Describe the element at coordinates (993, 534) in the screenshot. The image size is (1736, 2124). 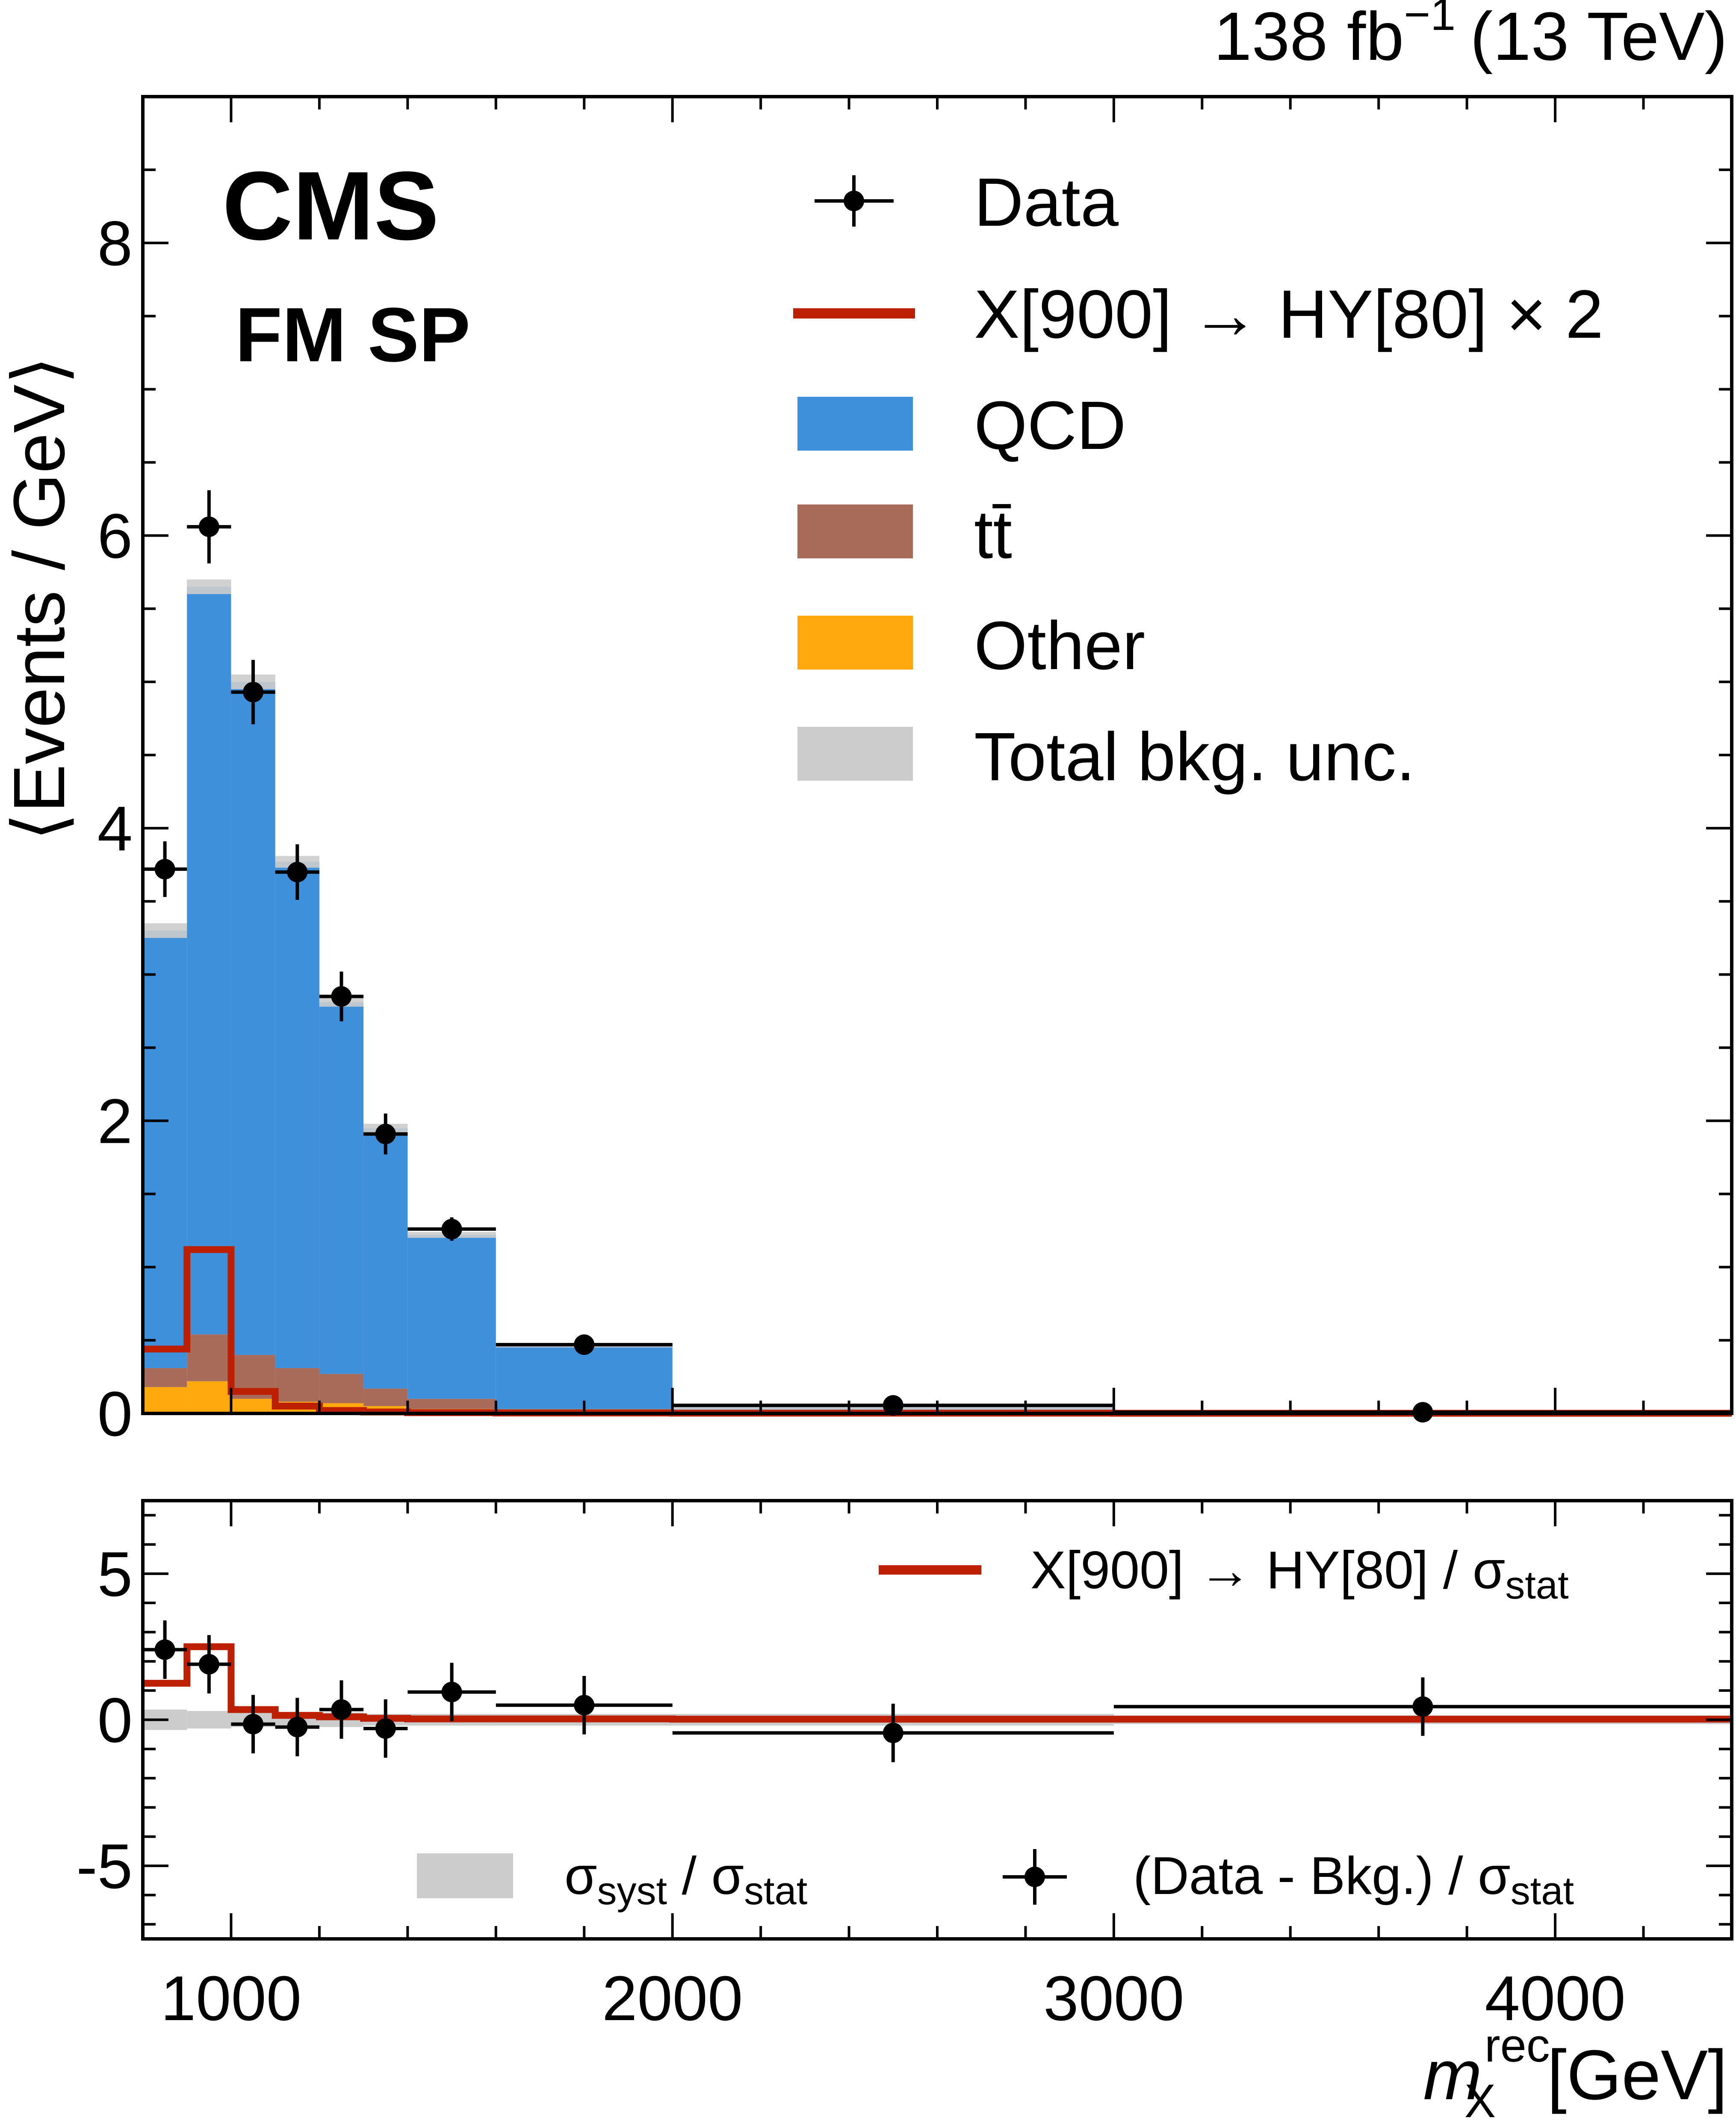
I see `legend-ttbar-label: tt̄` at that location.